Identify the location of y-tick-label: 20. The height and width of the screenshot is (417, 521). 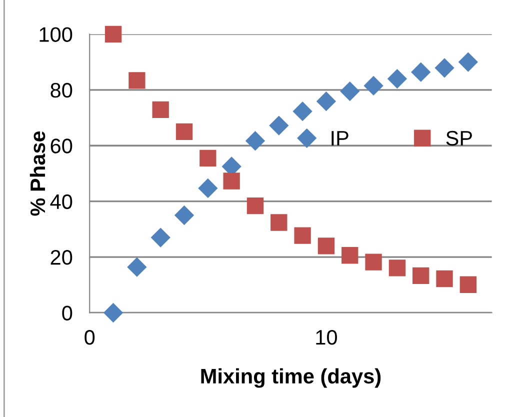
(61, 257).